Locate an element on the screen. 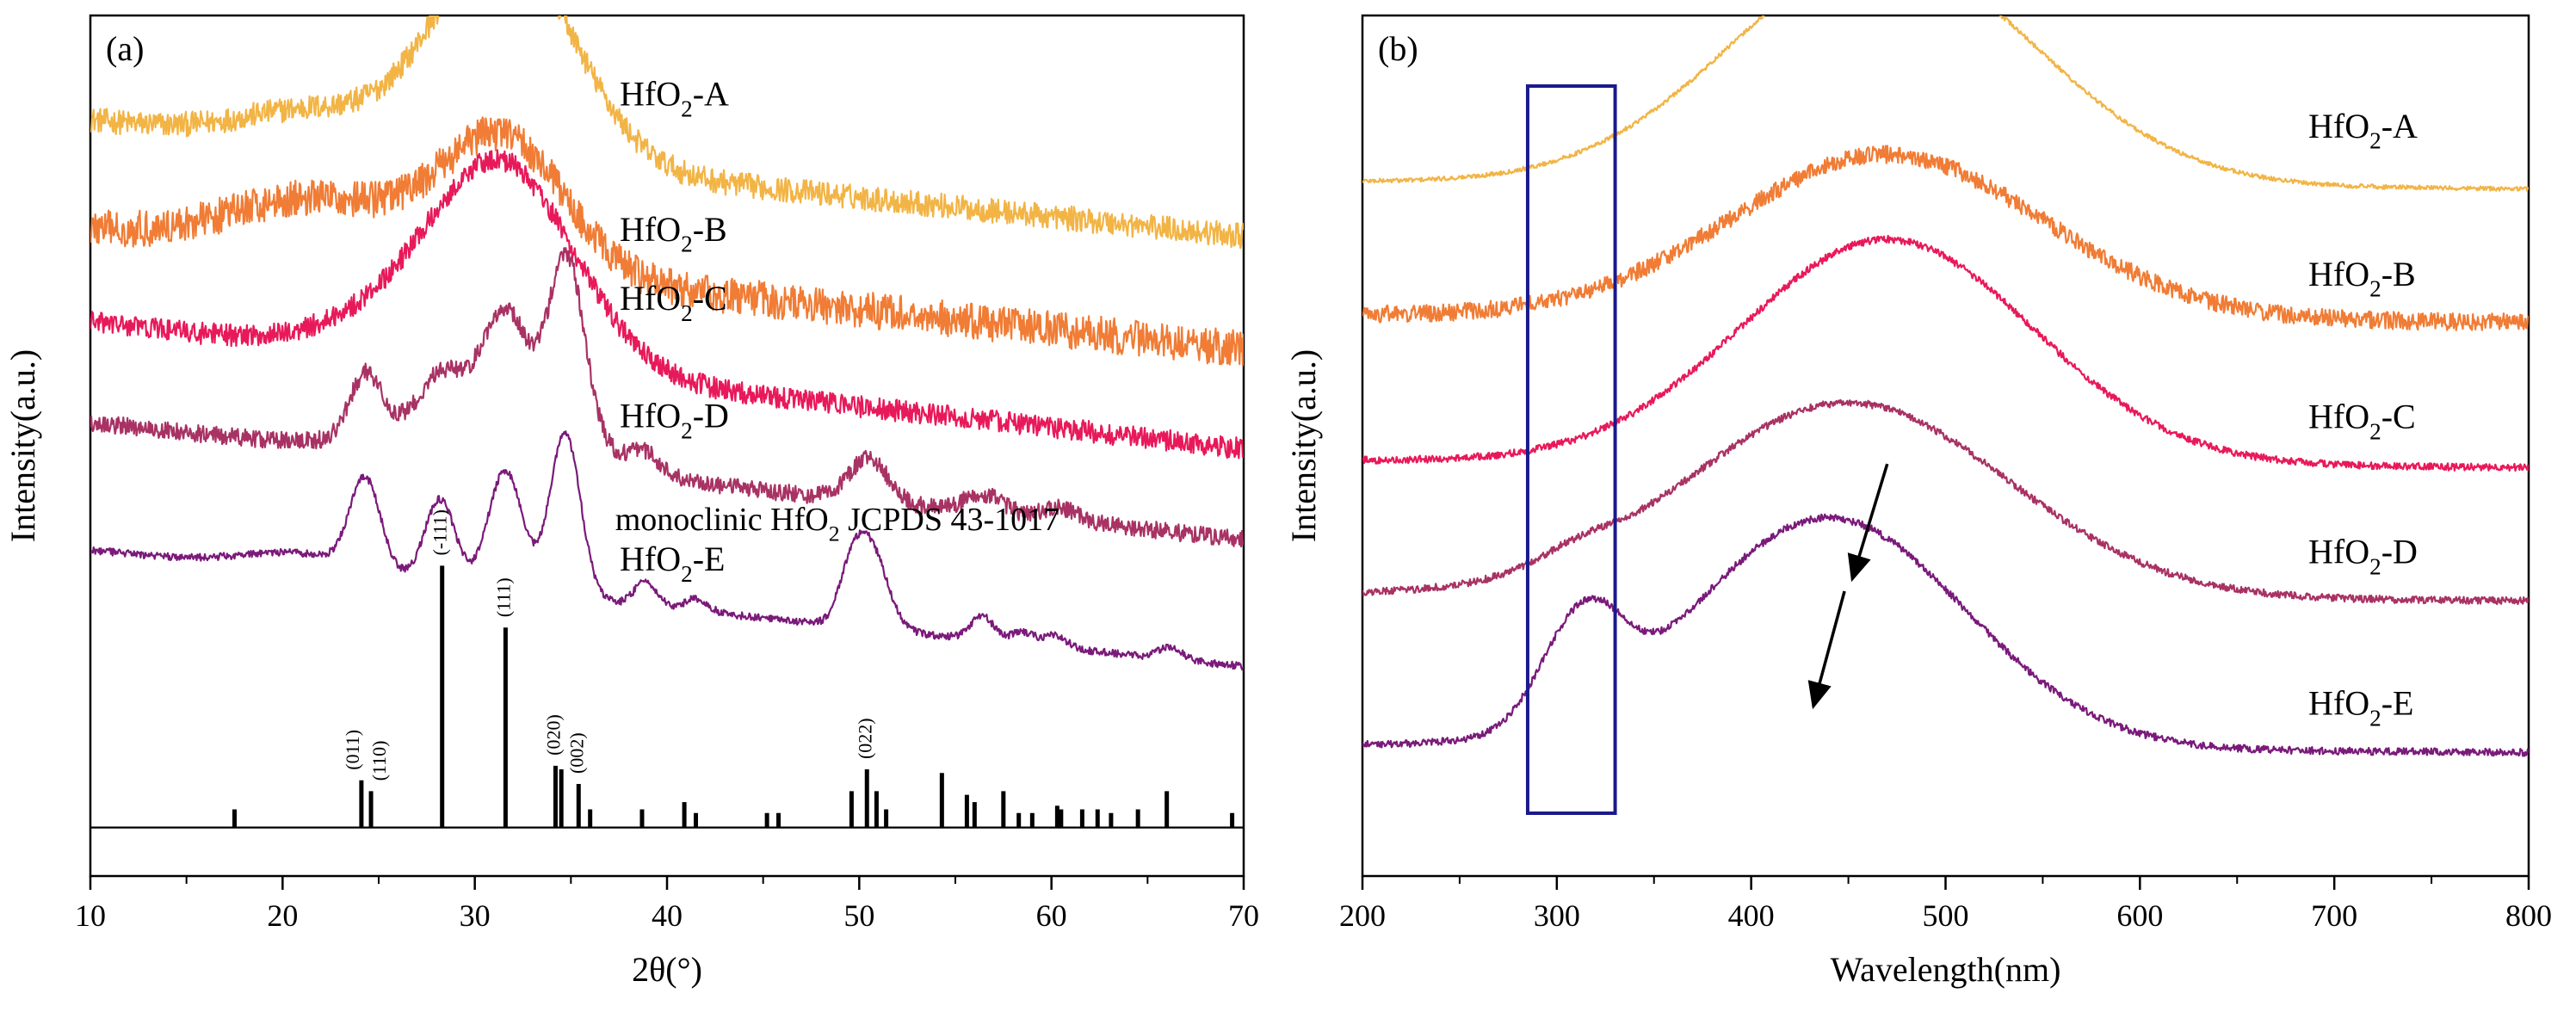 Image resolution: width=2576 pixels, height=1012 pixels. x-axis-label: Wavelength(nm) is located at coordinates (1946, 969).